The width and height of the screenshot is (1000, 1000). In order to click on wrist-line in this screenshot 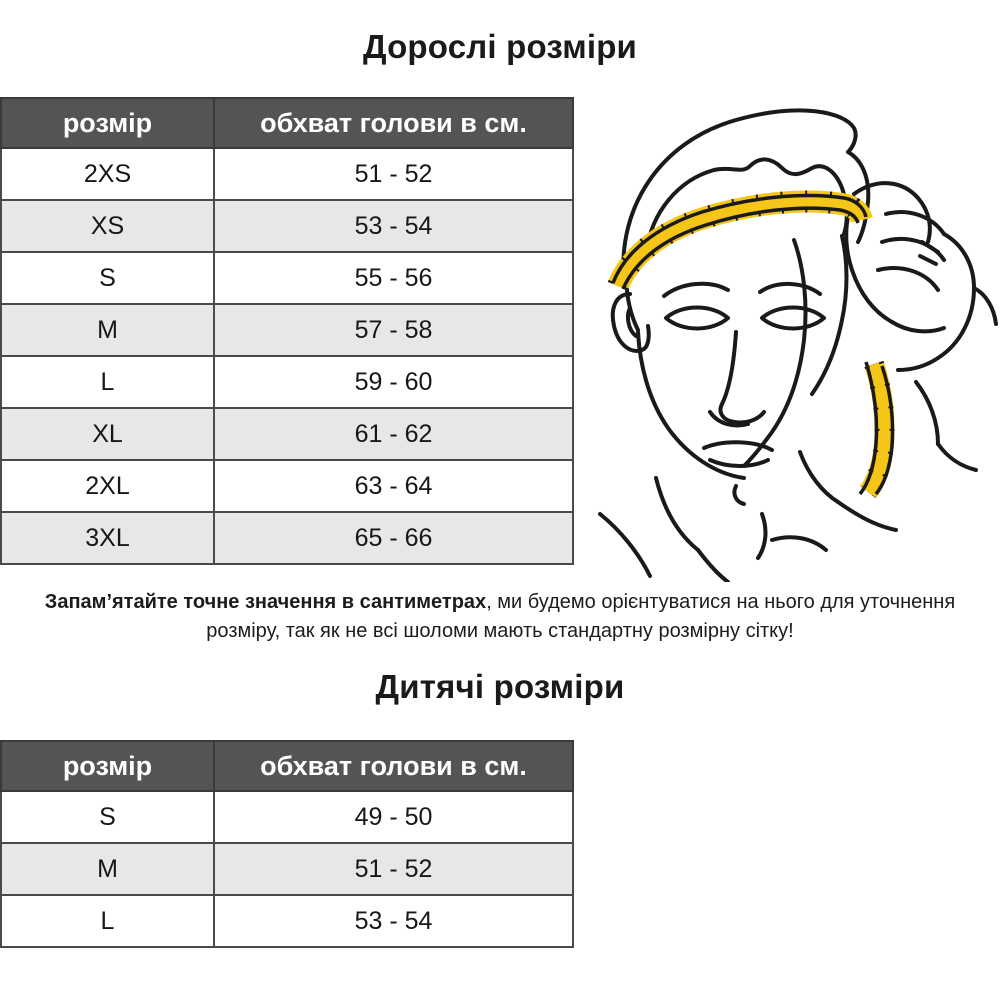, I will do `click(918, 364)`.